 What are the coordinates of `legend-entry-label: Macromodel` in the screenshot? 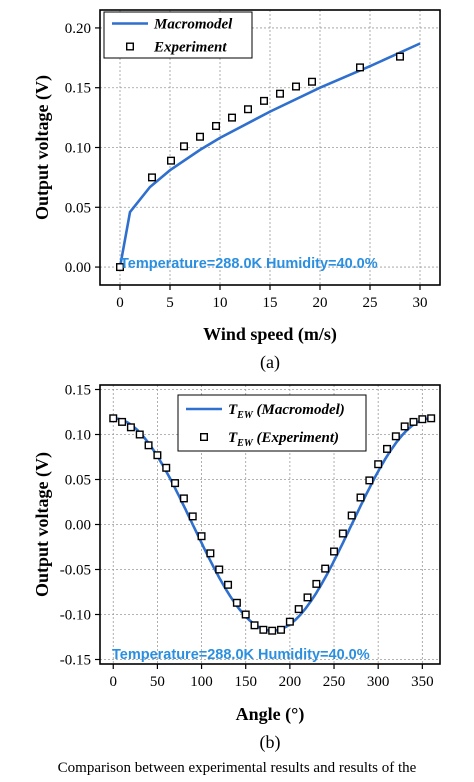 It's located at (193, 25).